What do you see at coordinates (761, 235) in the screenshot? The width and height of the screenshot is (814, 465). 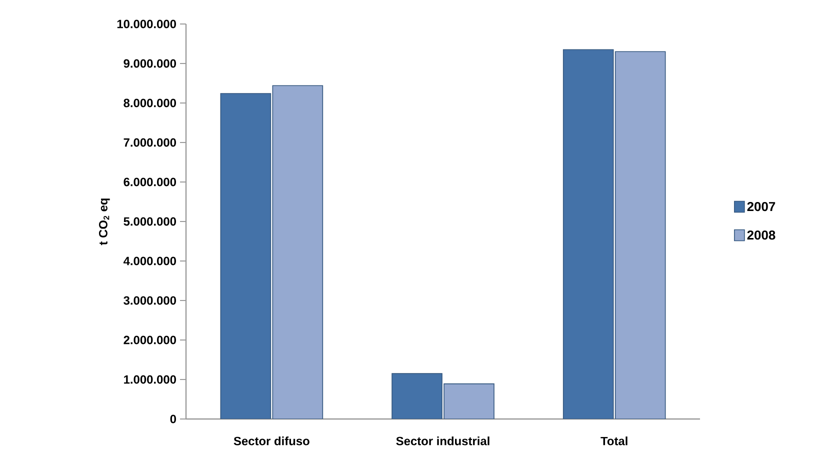 I see `legend-label: 2008` at bounding box center [761, 235].